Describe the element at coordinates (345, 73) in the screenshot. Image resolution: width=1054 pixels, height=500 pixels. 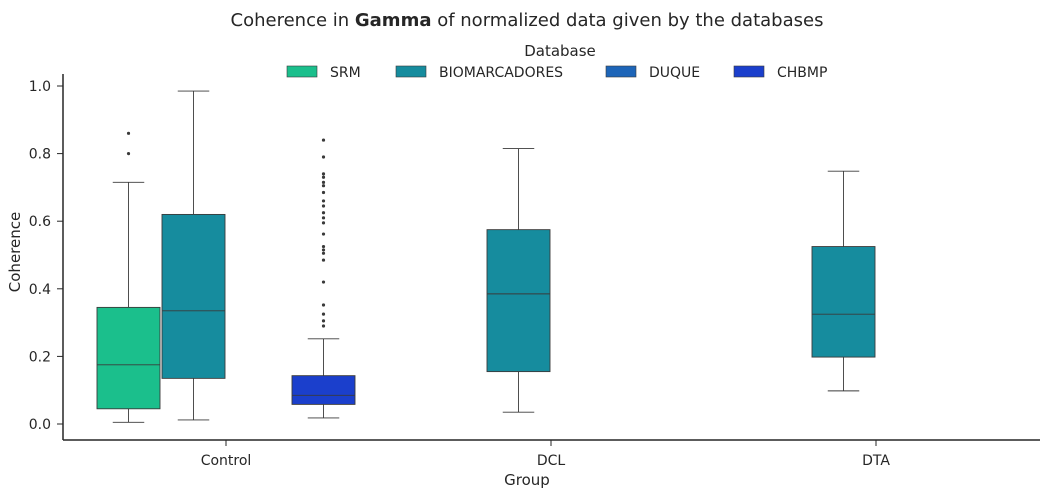
I see `legend-label-srm: SRM` at that location.